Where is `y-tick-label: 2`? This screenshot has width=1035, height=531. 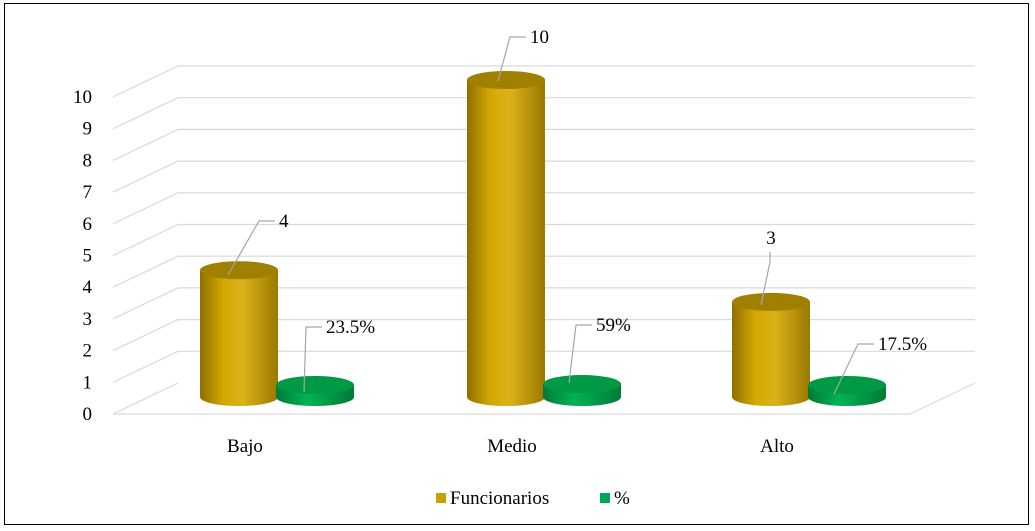 y-tick-label: 2 is located at coordinates (88, 351).